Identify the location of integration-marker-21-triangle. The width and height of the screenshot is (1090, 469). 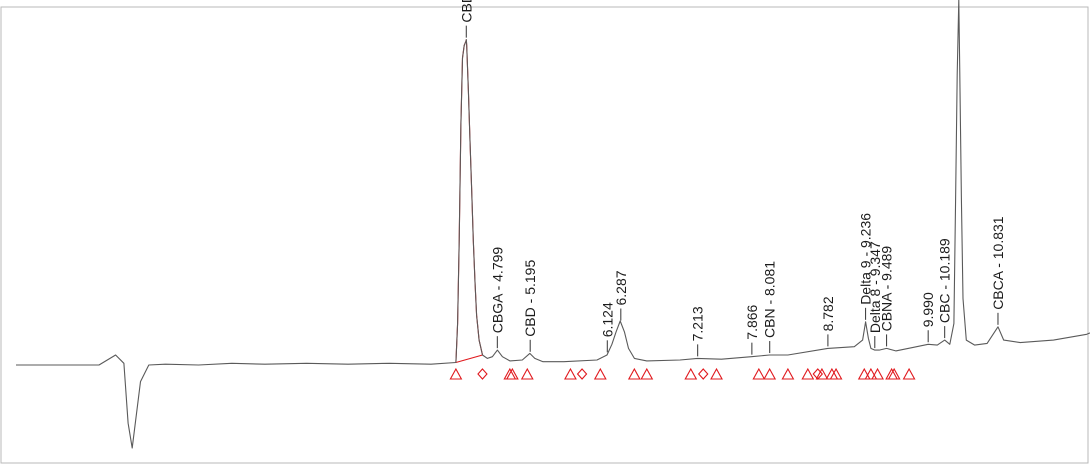
(836, 373).